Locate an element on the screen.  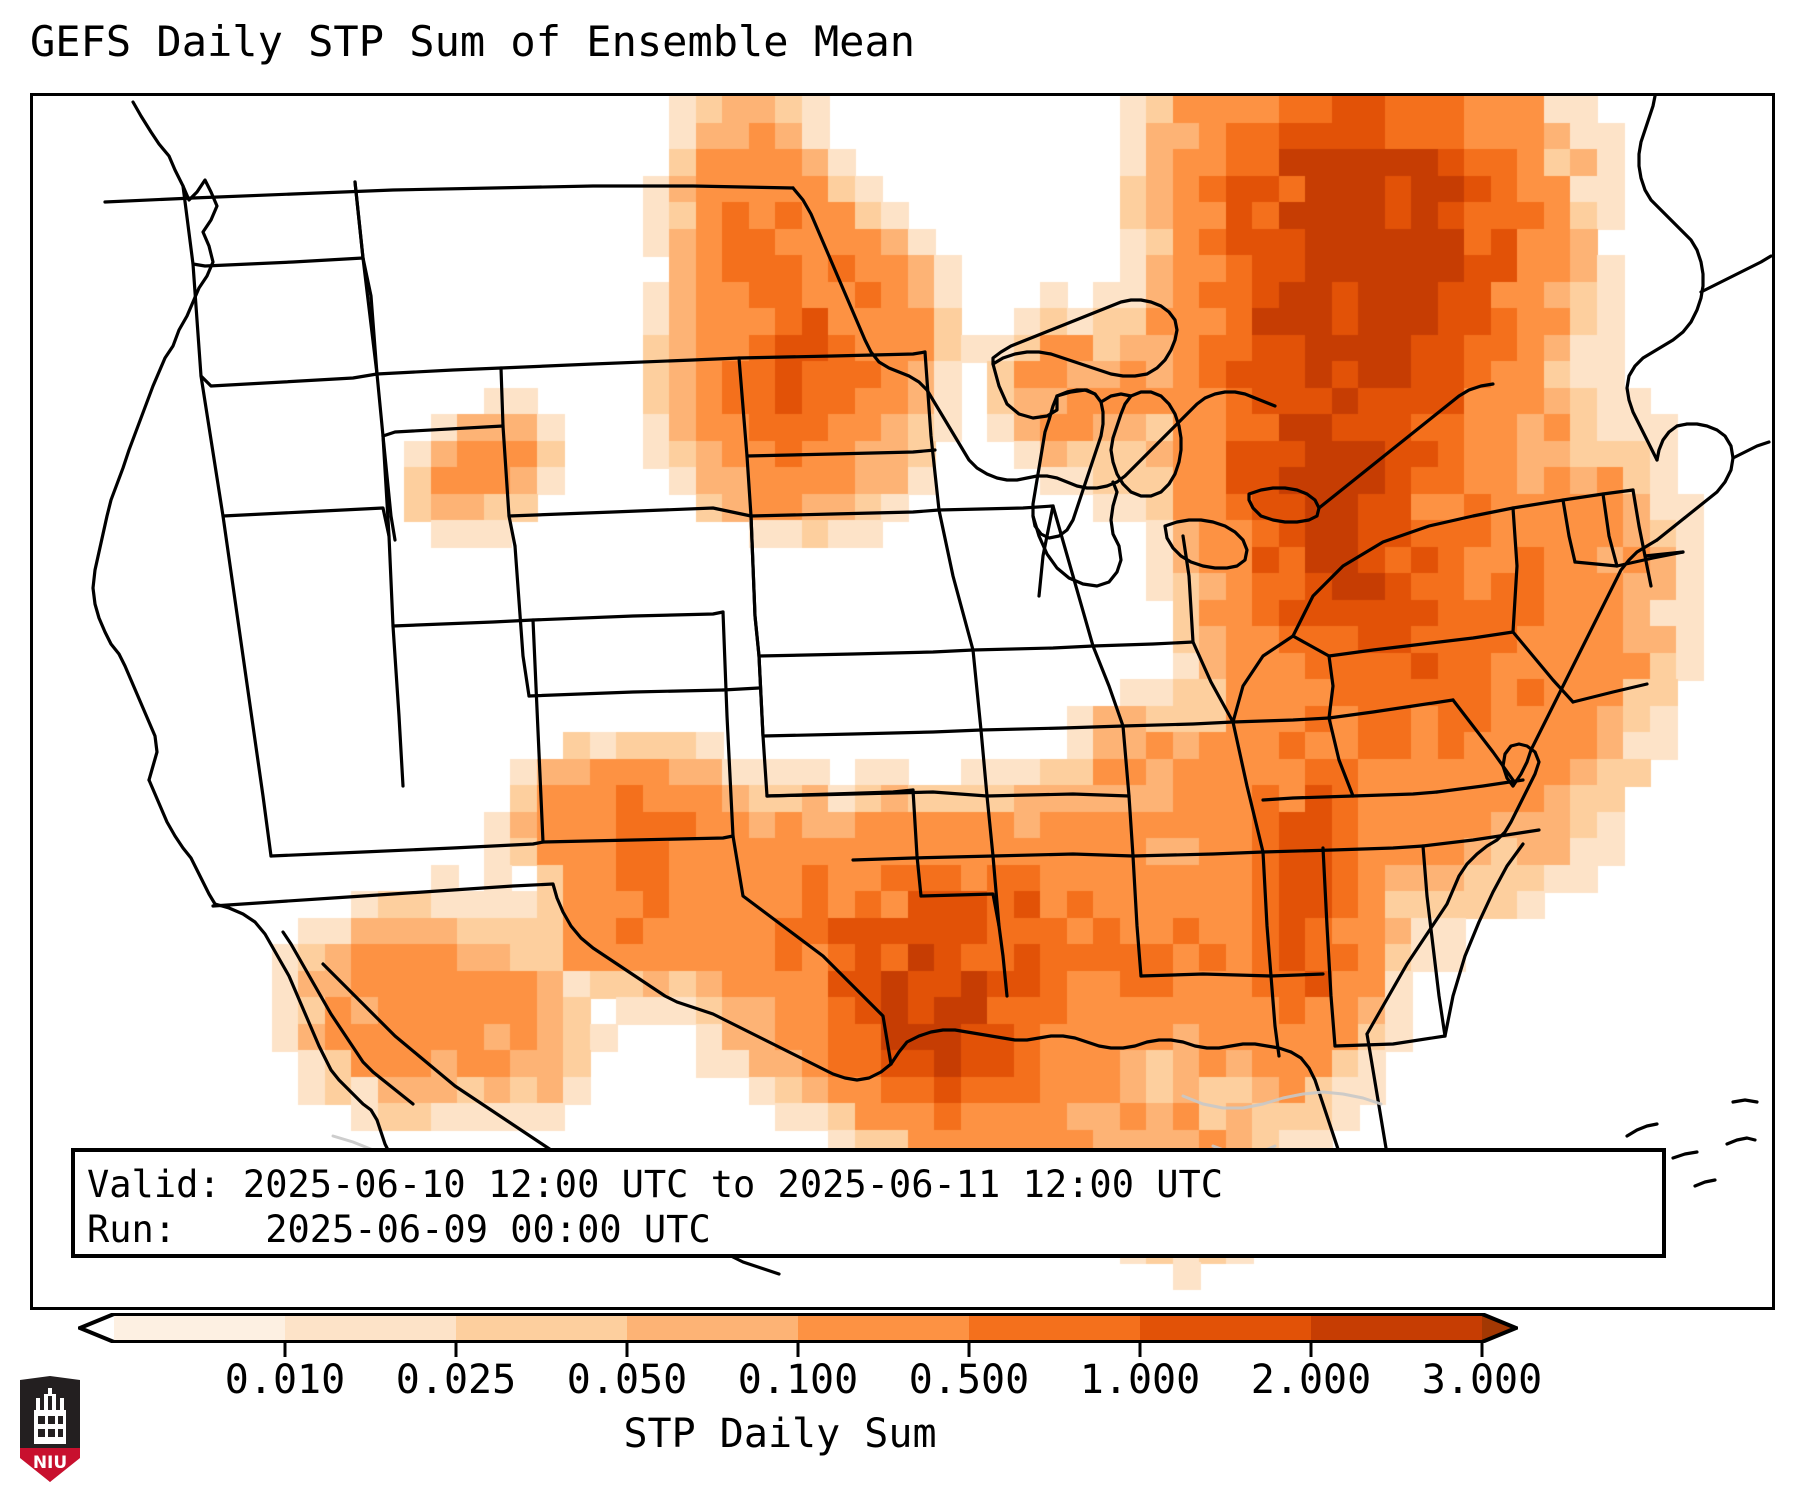
page-title: GEFS Daily STP Sum of Ensemble Mean is located at coordinates (473, 41).